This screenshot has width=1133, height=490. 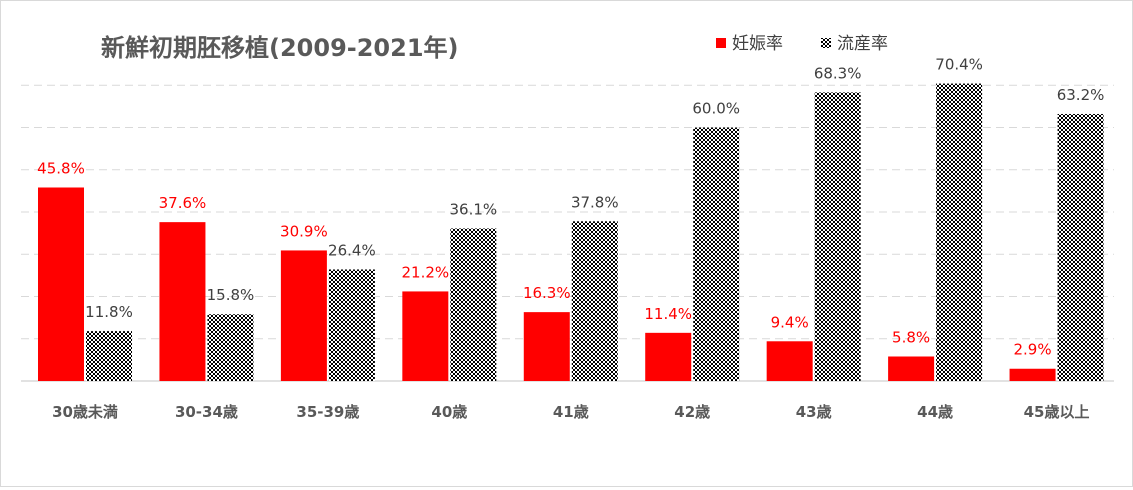 What do you see at coordinates (802, 44) in the screenshot?
I see `legend: 妊娠率 流産率` at bounding box center [802, 44].